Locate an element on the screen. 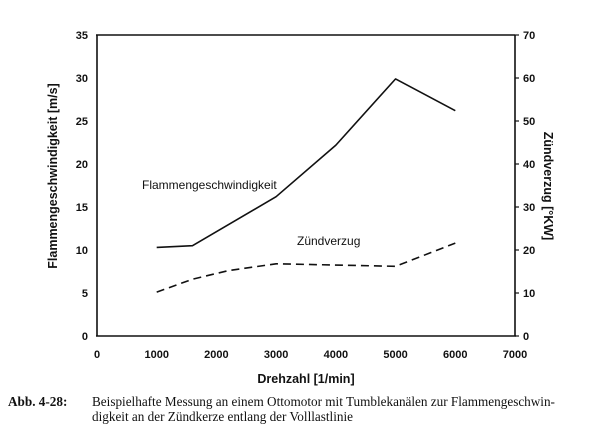  right-y-tick-label: 30 is located at coordinates (529, 208).